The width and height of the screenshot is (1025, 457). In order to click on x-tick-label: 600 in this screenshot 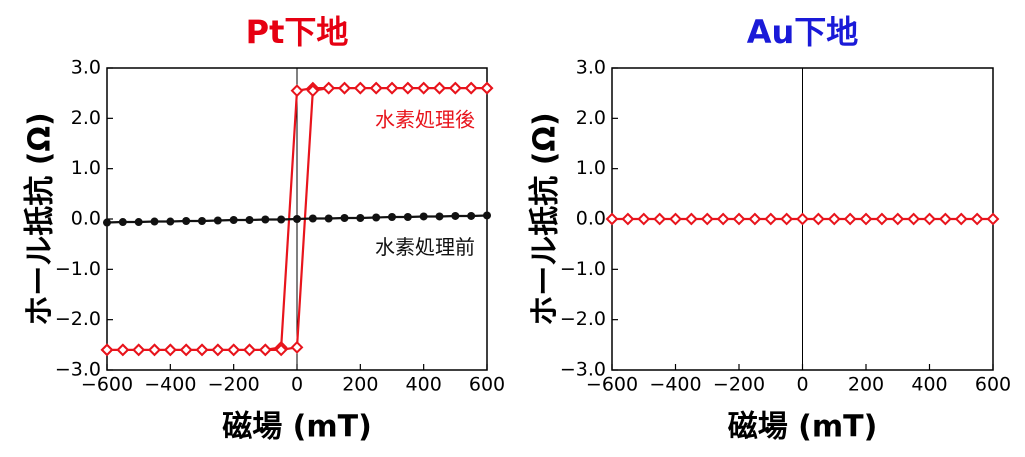, I will do `click(993, 385)`.